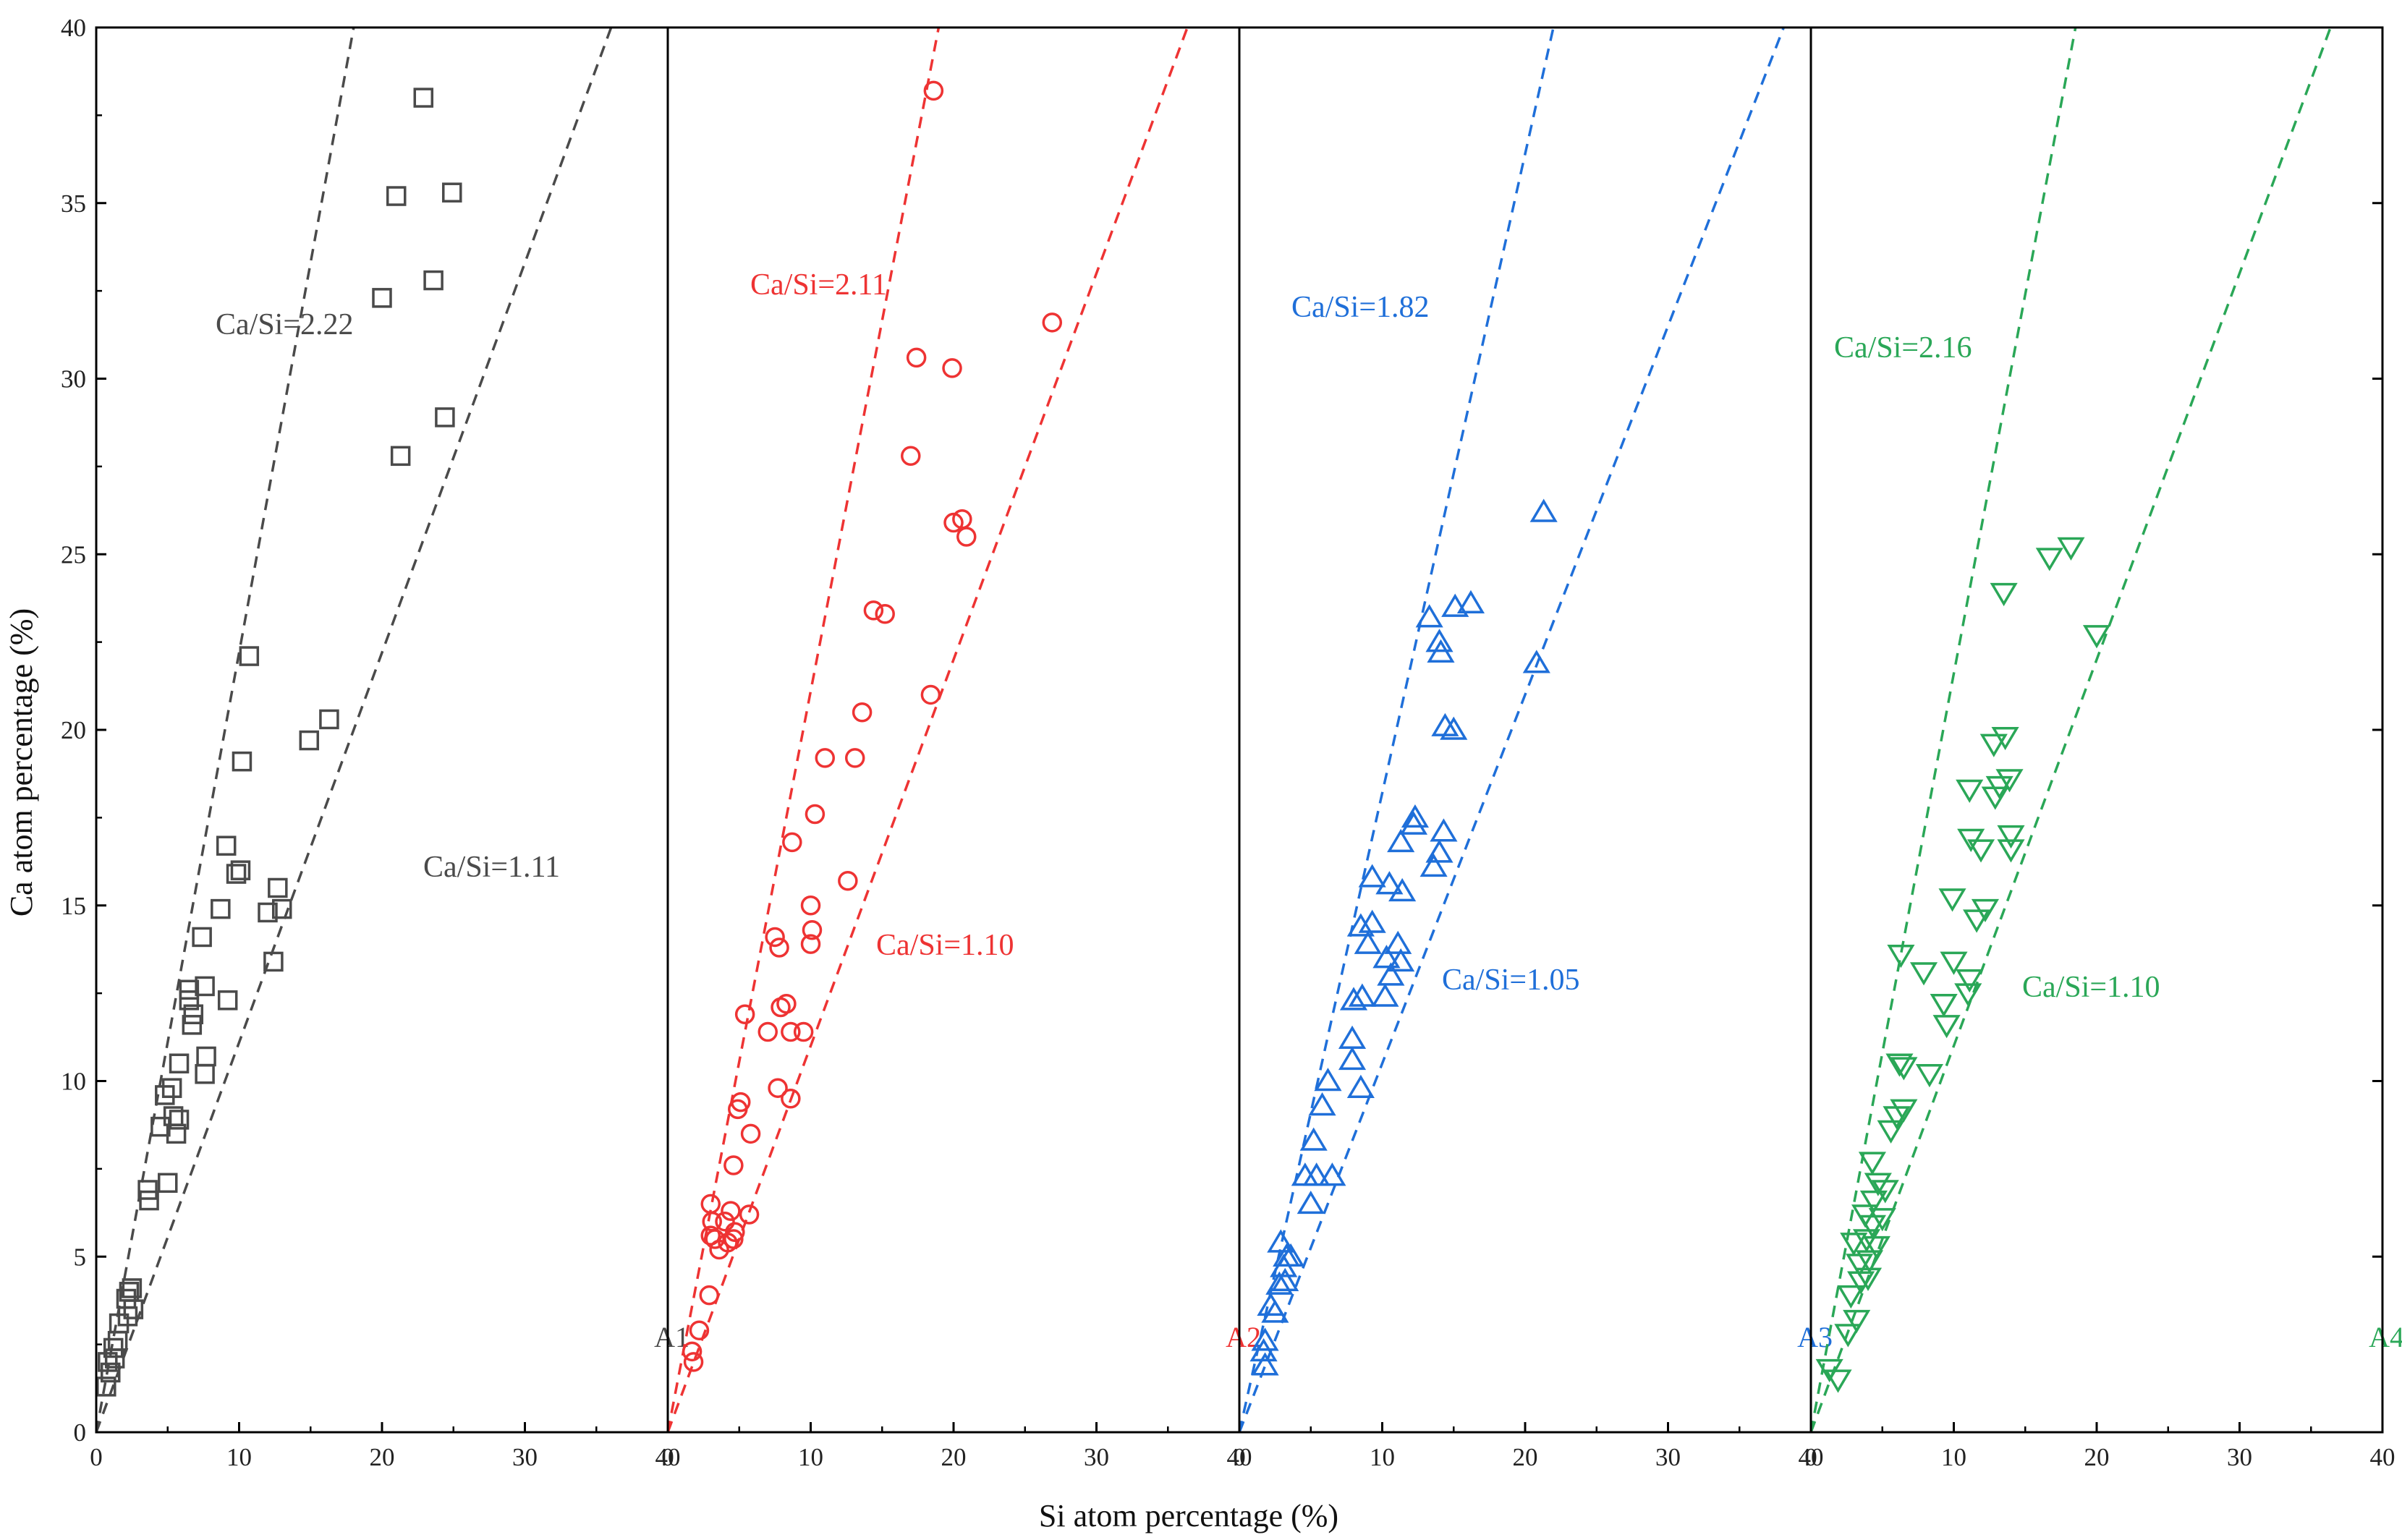 The image size is (2402, 1540). What do you see at coordinates (73, 730) in the screenshot?
I see `y-tick-label: 20` at bounding box center [73, 730].